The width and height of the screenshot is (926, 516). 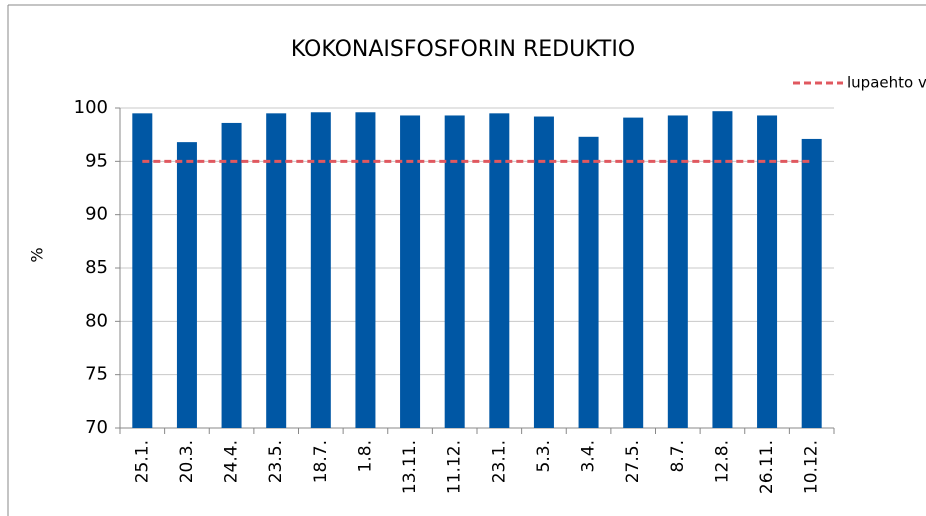 I want to click on y-tick-label: 85, so click(x=96, y=267).